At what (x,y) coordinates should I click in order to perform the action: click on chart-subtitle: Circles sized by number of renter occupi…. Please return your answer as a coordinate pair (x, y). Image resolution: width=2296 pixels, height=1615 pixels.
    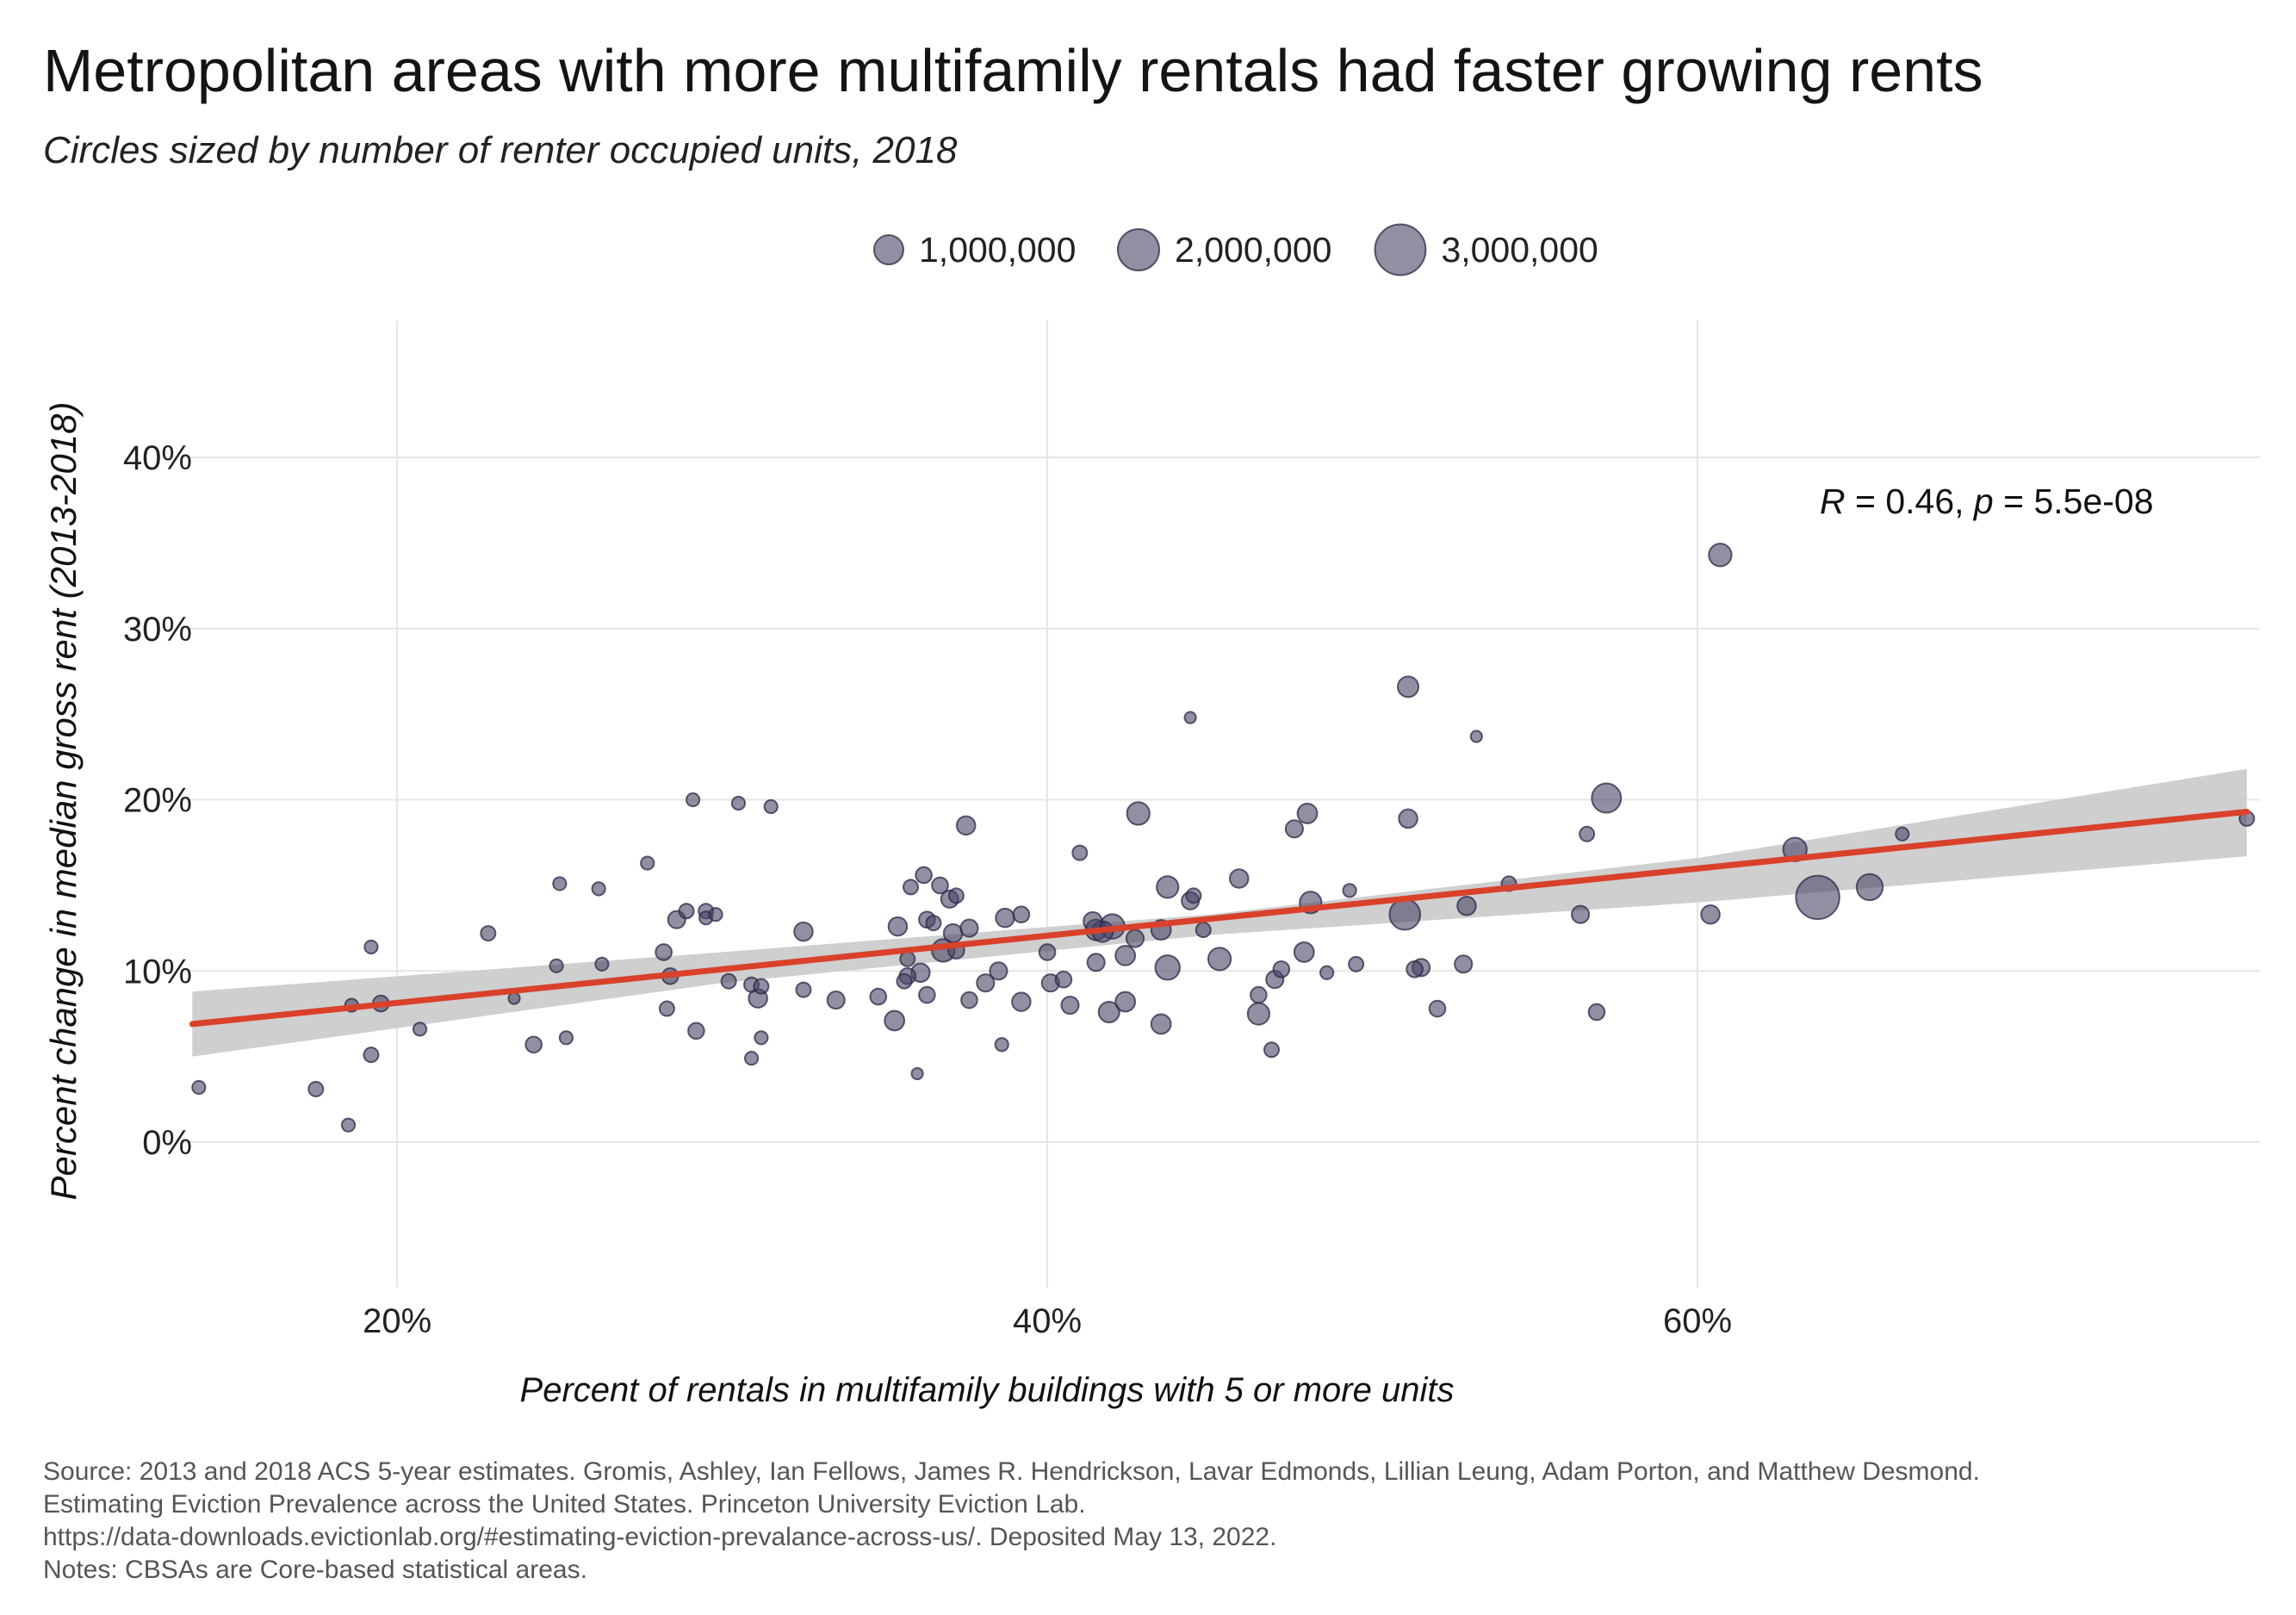
    Looking at the image, I should click on (500, 150).